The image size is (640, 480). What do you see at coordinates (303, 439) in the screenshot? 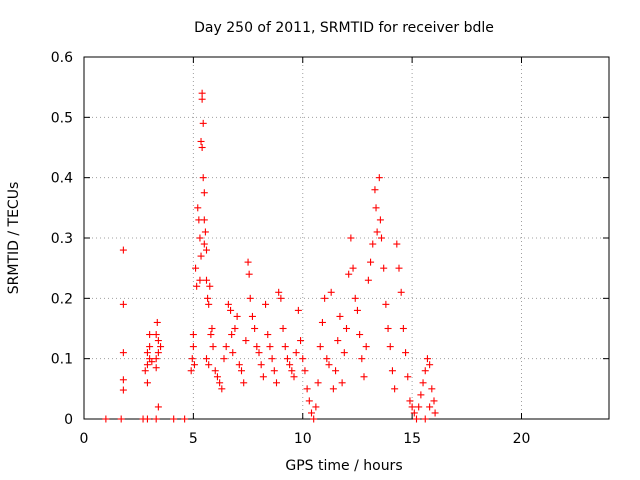
I see `x-tick-label: 10` at bounding box center [303, 439].